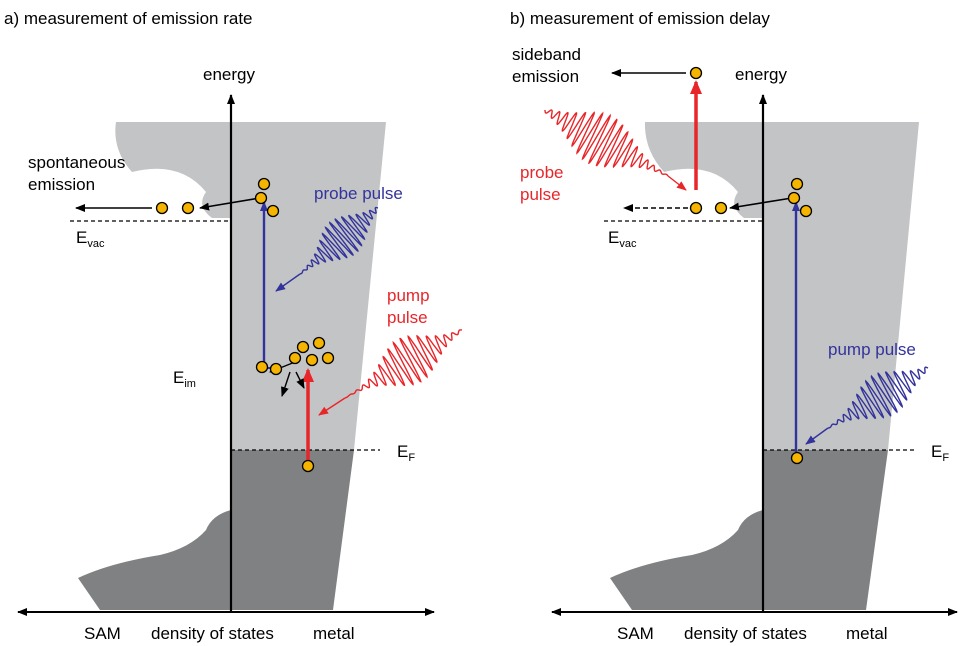  Describe the element at coordinates (245, 325) in the screenshot. I see `panel-a-electrons` at that location.